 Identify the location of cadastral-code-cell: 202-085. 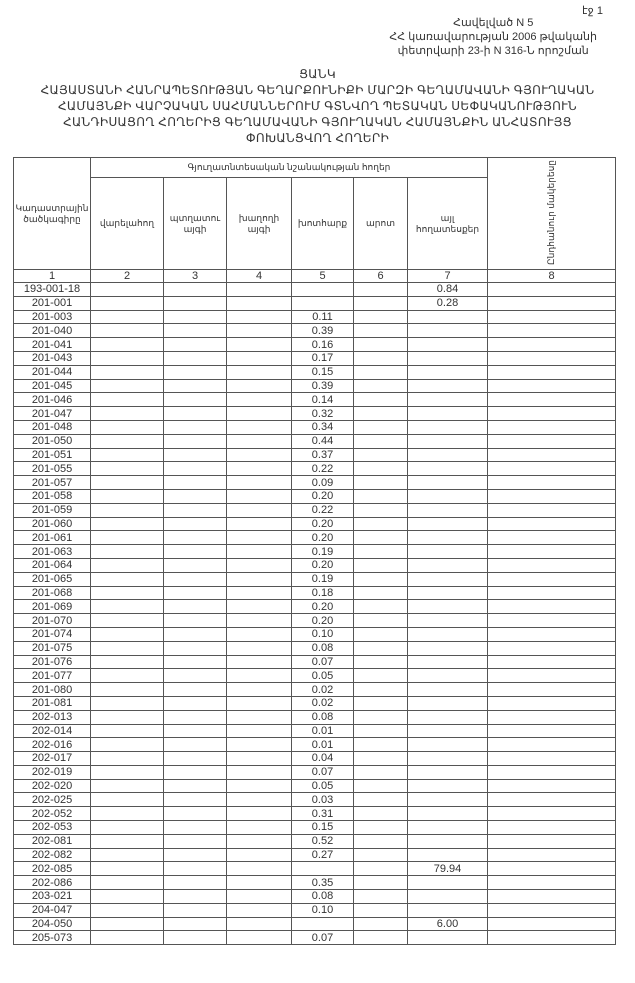
(52, 869).